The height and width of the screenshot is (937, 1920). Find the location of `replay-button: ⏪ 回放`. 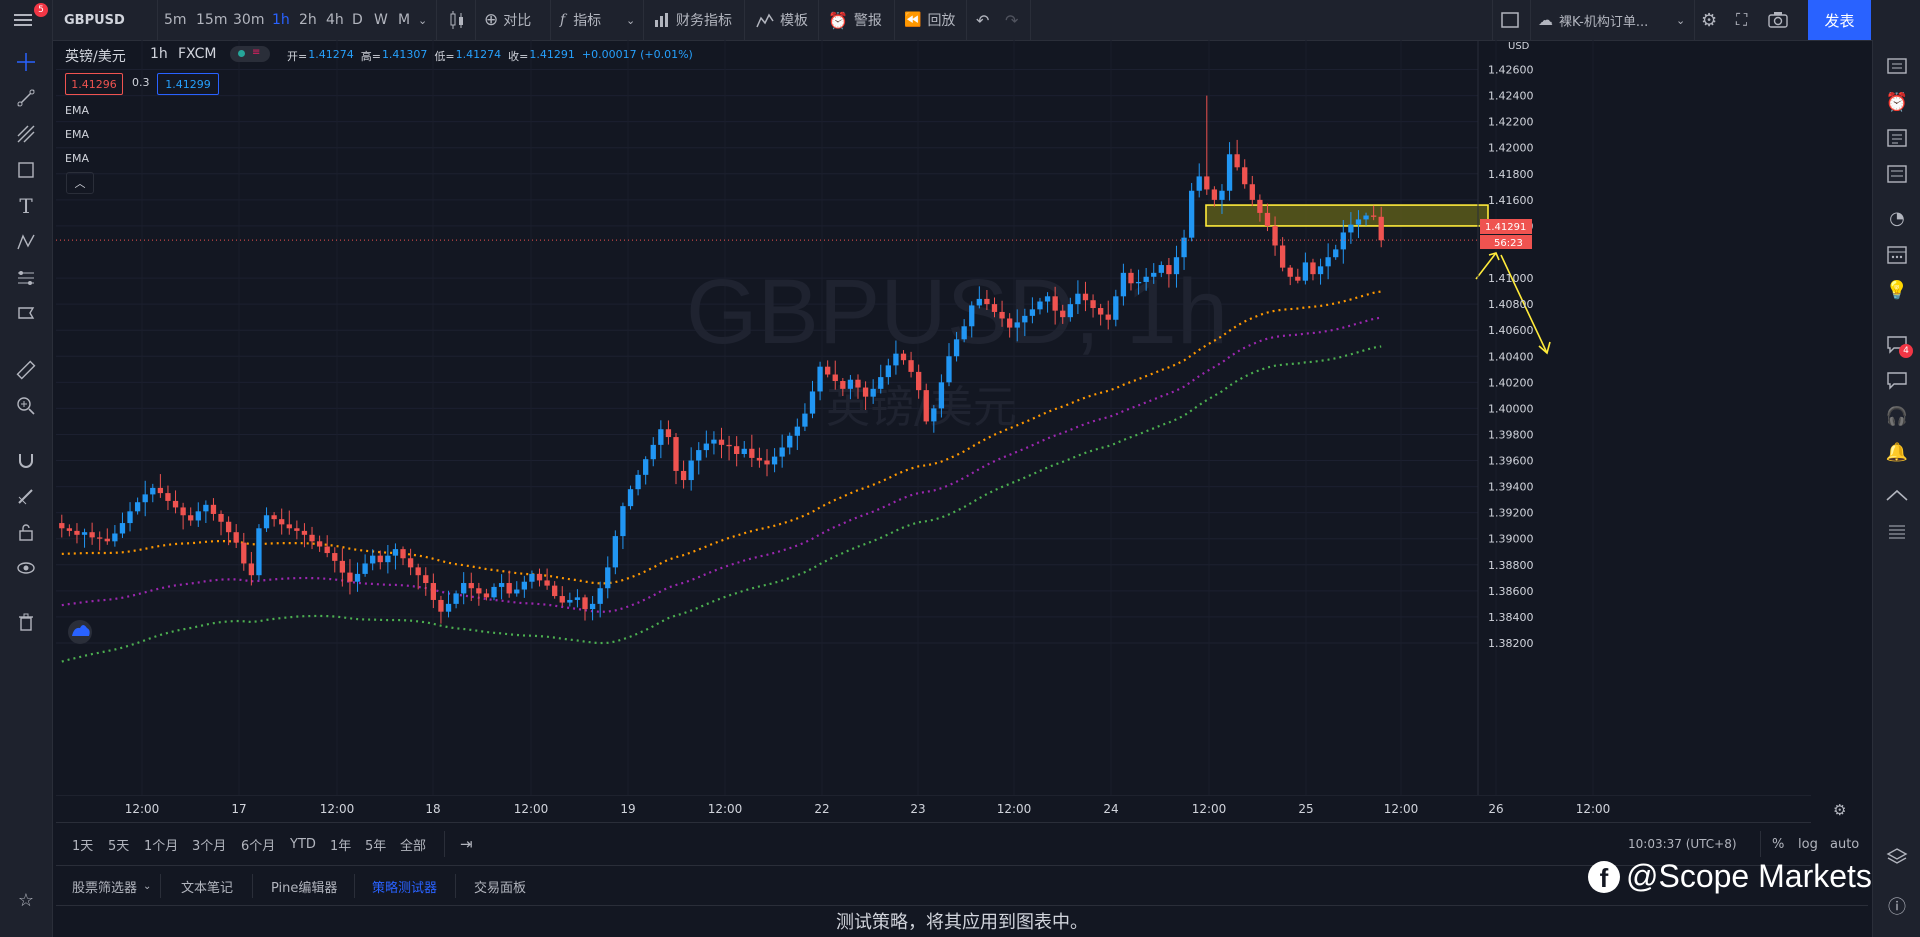

replay-button: ⏪ 回放 is located at coordinates (930, 20).